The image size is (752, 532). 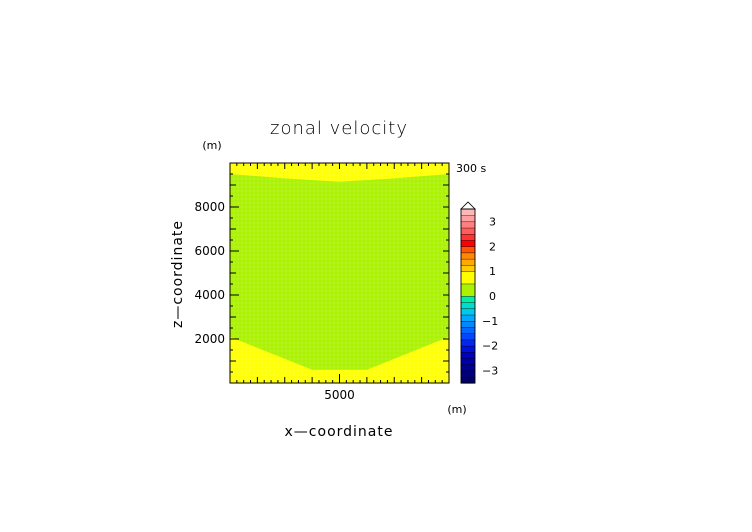 I want to click on x-tick-label: 5000, so click(x=339, y=395).